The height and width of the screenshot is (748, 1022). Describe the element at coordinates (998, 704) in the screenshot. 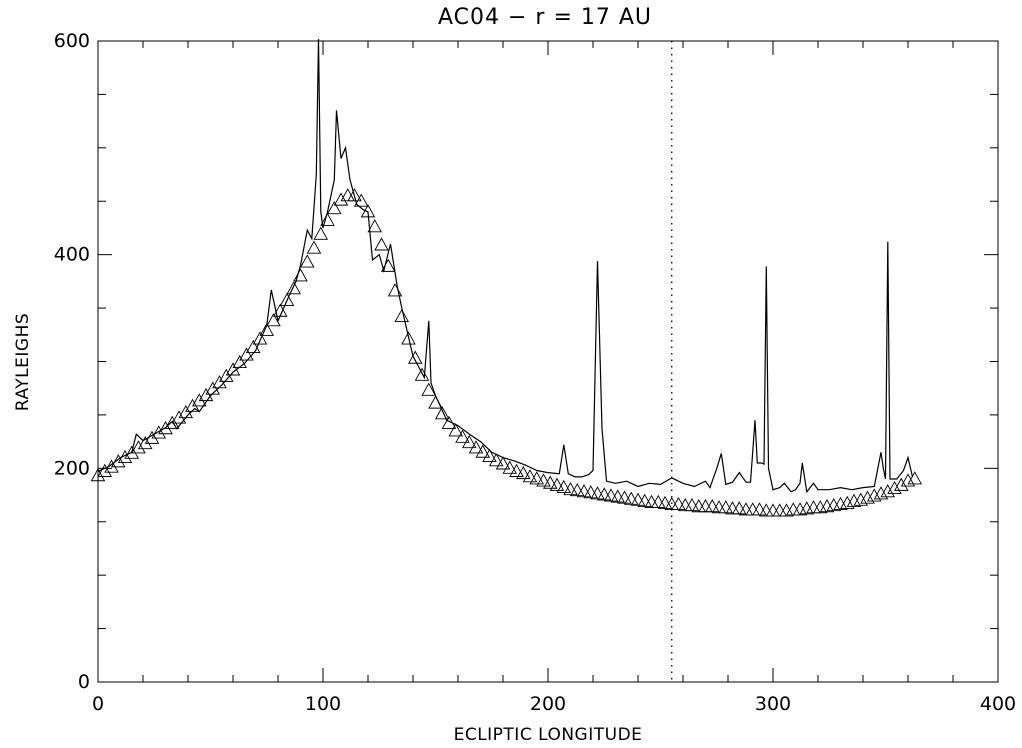

I see `x-tick-label: 400` at that location.